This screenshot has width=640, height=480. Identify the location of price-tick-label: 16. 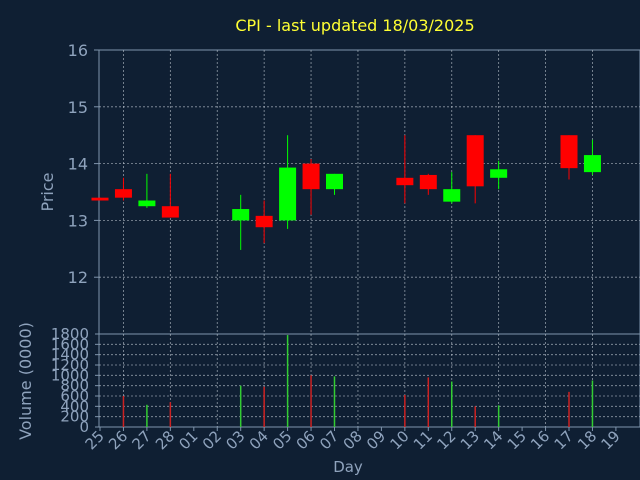
(78, 50).